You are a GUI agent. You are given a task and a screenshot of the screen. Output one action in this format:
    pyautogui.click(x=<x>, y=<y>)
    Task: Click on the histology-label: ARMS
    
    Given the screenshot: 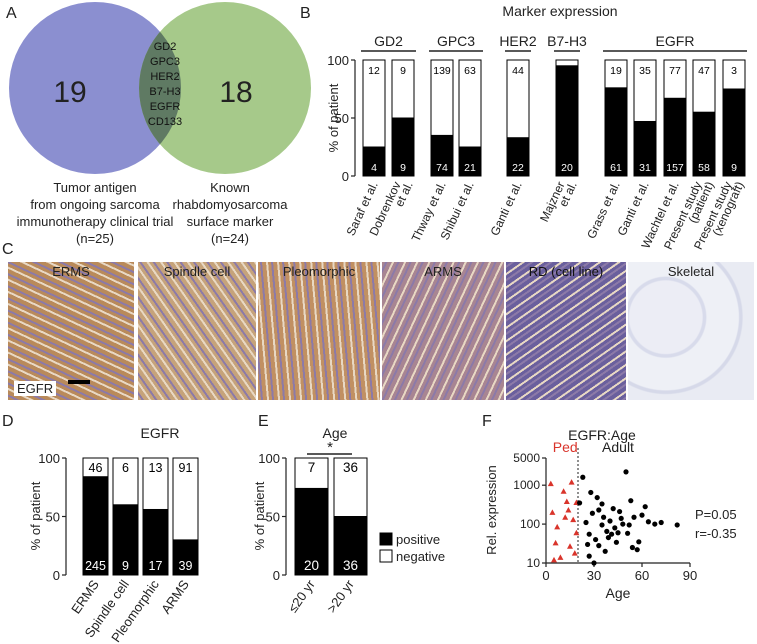 What is the action you would take?
    pyautogui.click(x=443, y=271)
    